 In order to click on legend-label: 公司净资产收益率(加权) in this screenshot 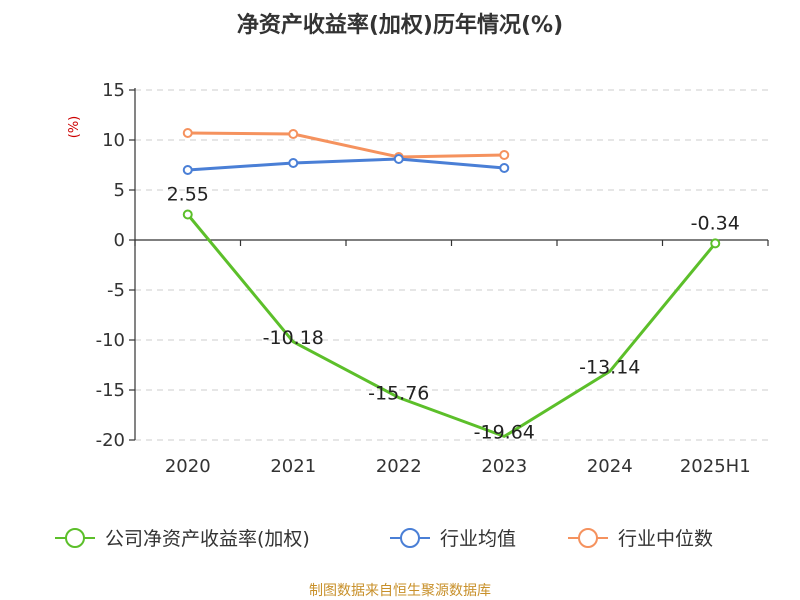, I will do `click(207, 539)`.